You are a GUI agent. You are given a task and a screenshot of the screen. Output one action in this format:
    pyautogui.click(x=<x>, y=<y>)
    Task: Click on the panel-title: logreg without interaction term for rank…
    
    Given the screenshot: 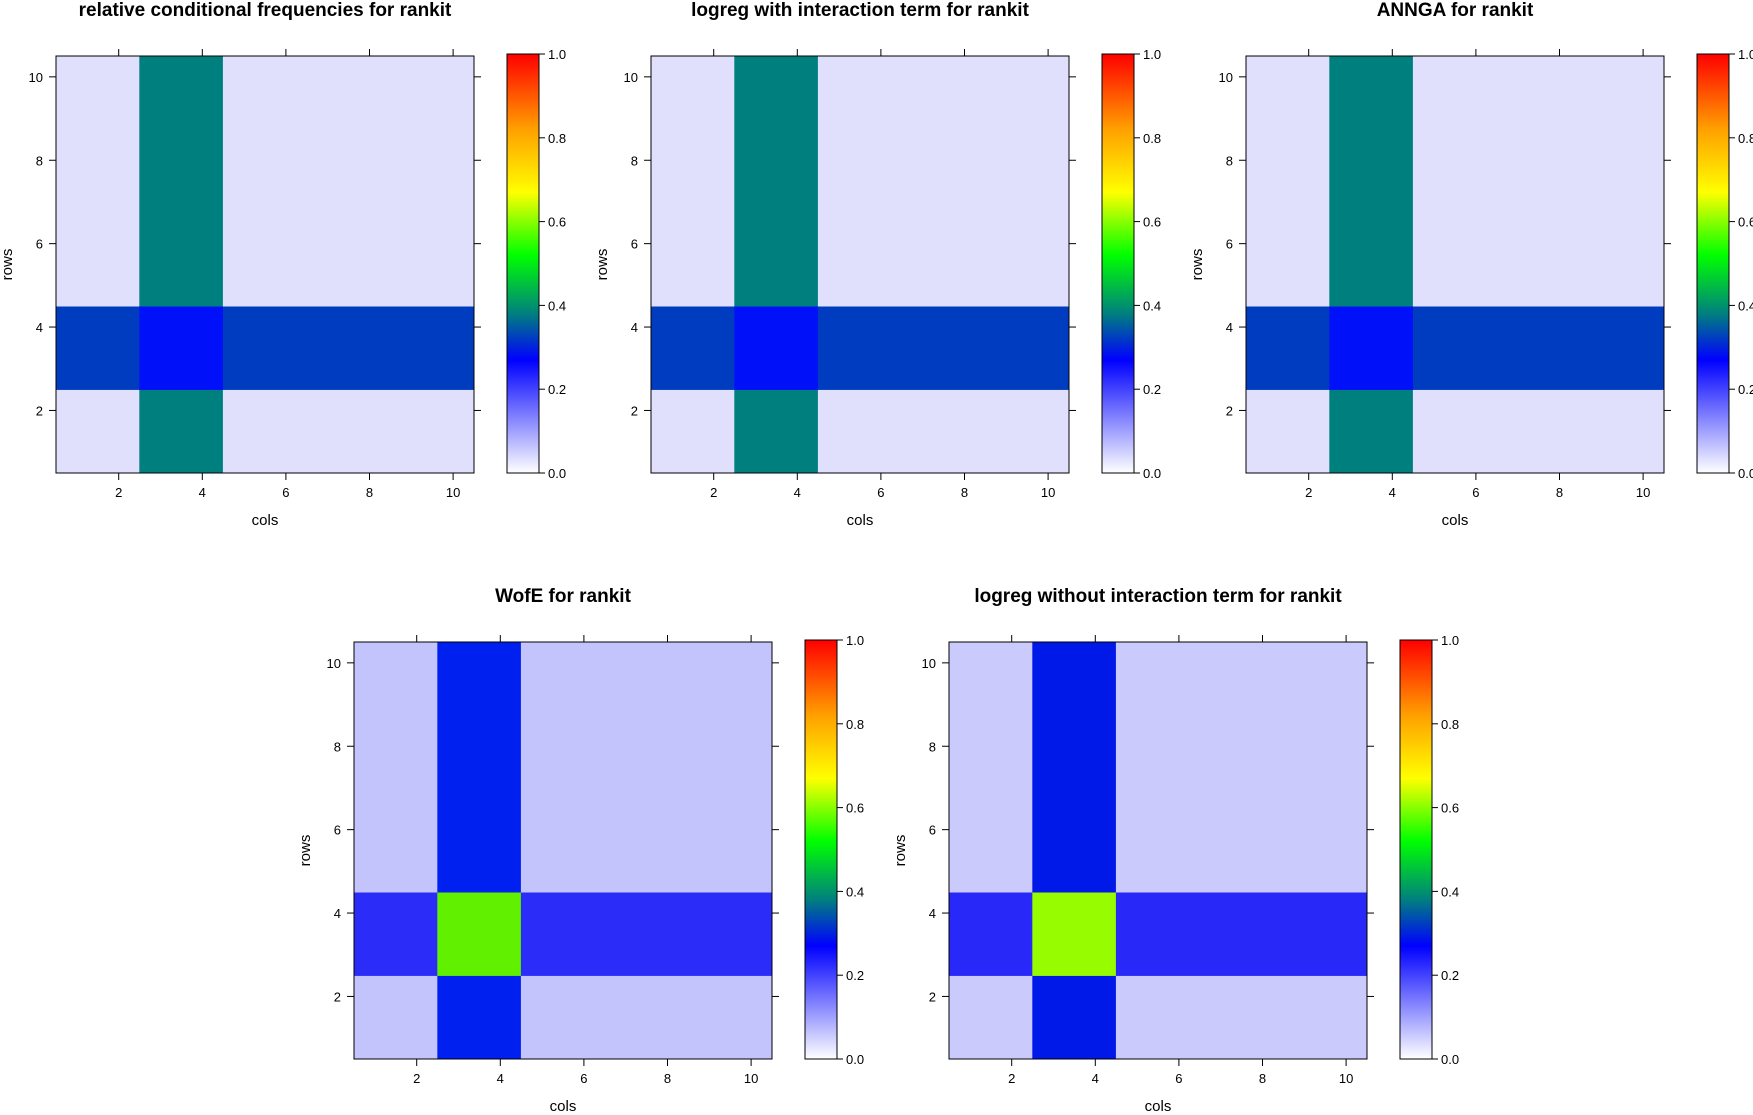 What is the action you would take?
    pyautogui.click(x=1158, y=596)
    